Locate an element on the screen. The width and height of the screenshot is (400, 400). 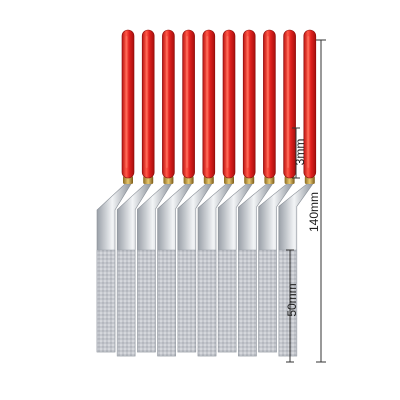
dimension-markers is located at coordinates (306, 201).